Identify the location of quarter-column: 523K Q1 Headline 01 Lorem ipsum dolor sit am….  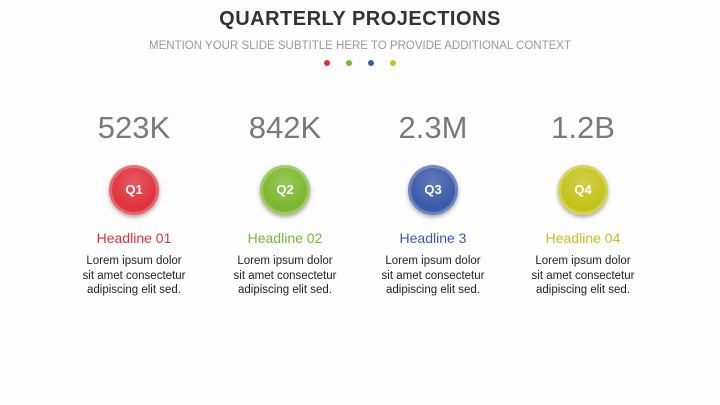
(134, 203).